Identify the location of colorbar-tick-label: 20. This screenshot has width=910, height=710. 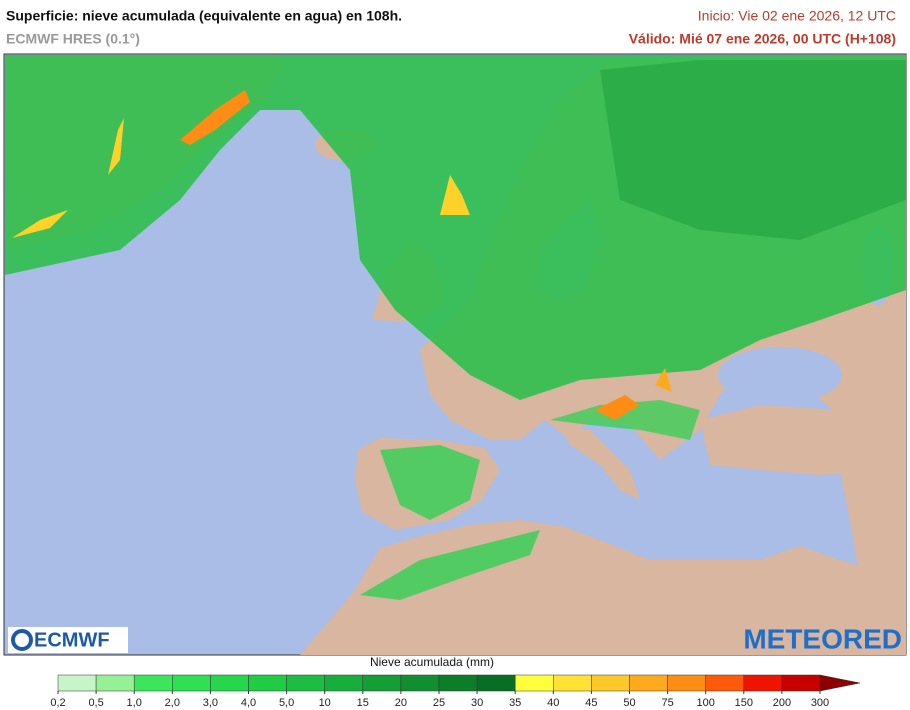
(401, 703).